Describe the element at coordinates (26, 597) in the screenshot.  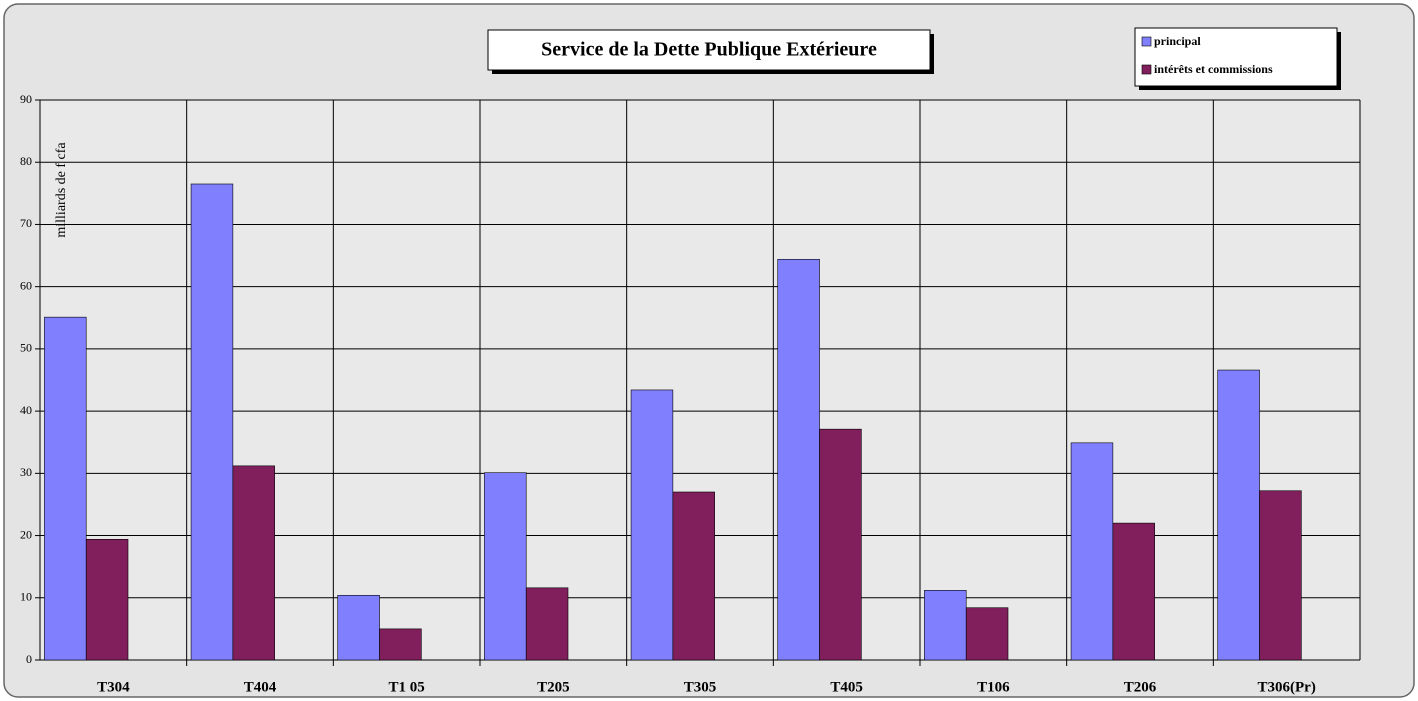
I see `y-tick-label: 10` at that location.